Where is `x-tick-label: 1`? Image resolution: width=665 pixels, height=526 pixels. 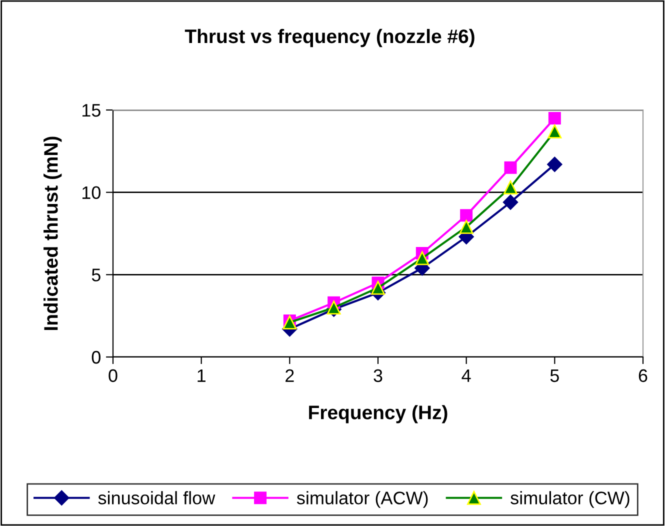
x-tick-label: 1 is located at coordinates (202, 375).